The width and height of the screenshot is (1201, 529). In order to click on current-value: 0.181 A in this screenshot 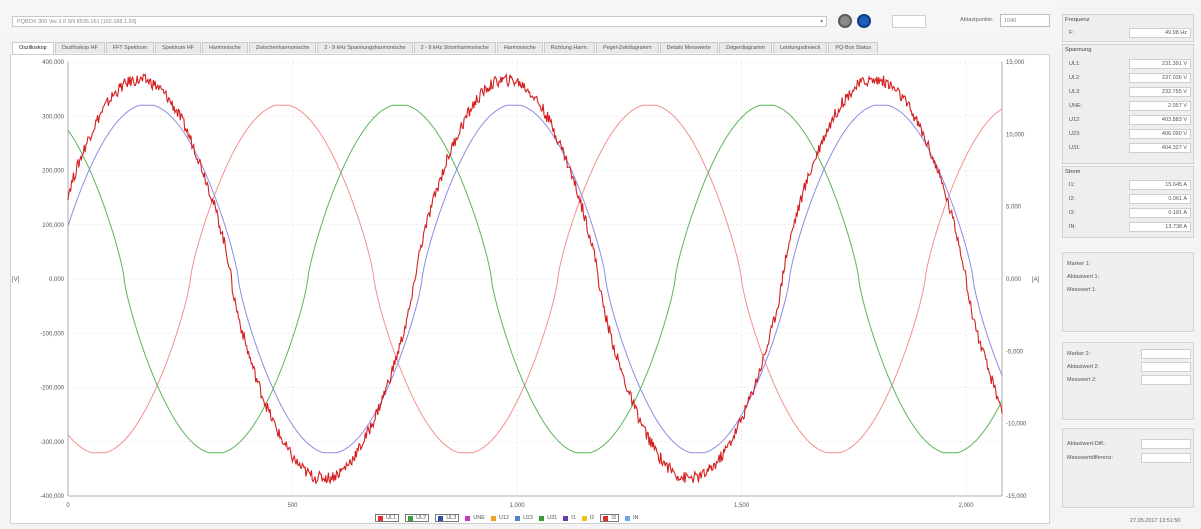, I will do `click(1160, 213)`.